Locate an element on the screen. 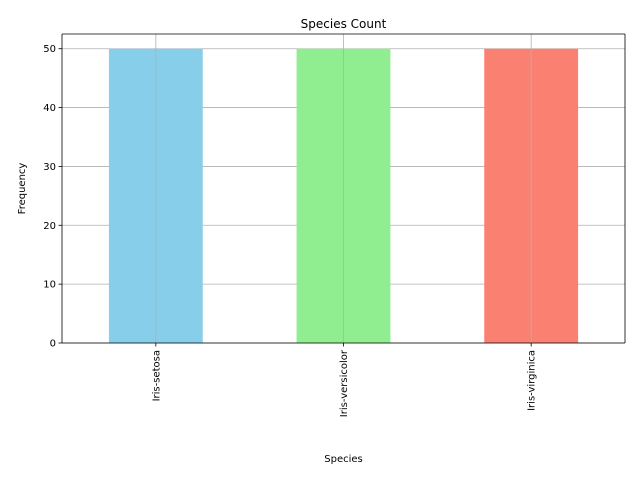 This screenshot has width=640, height=480. y-tick-label: 30 is located at coordinates (49, 167).